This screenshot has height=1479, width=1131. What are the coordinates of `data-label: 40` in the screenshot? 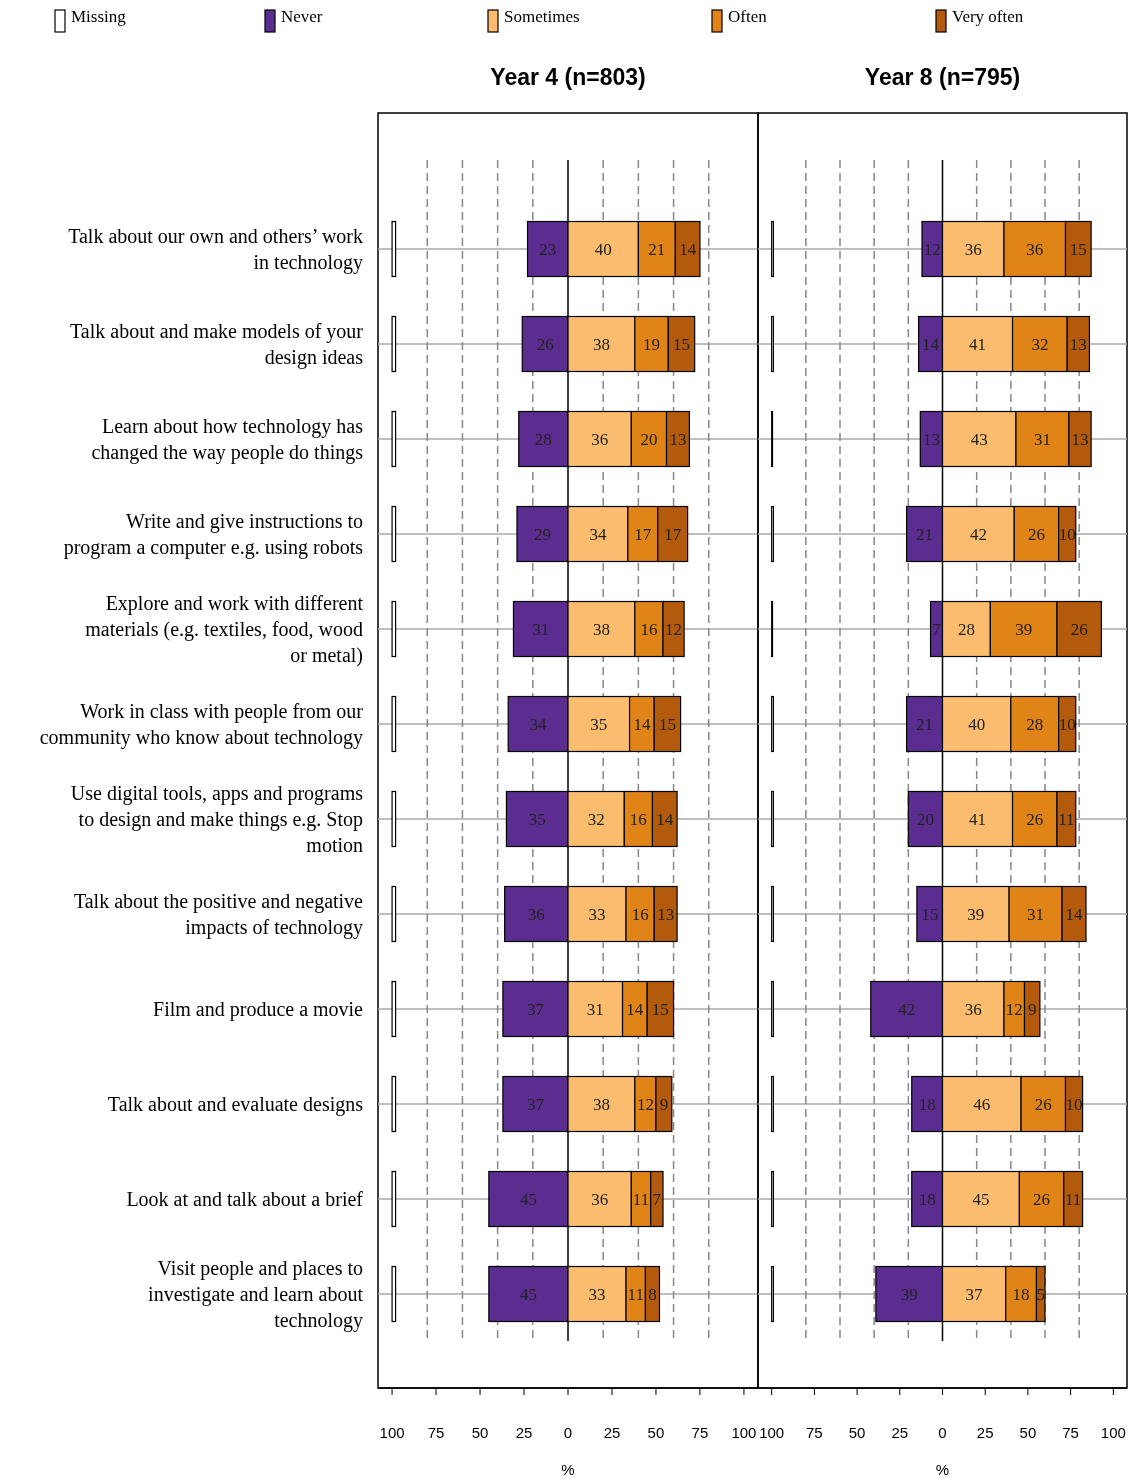 It's located at (603, 249).